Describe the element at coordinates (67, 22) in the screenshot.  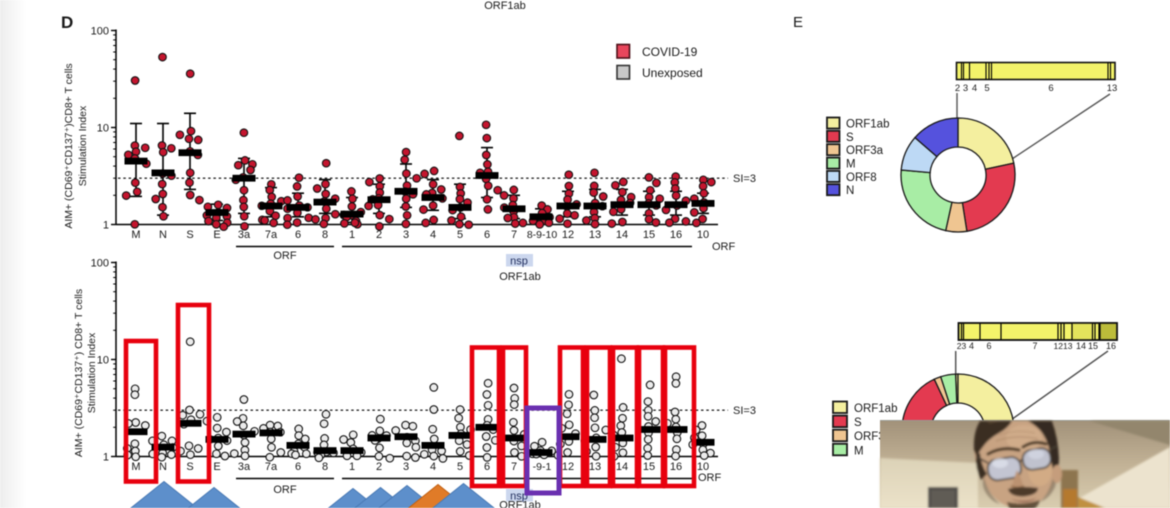
I see `svg-text: D` at that location.